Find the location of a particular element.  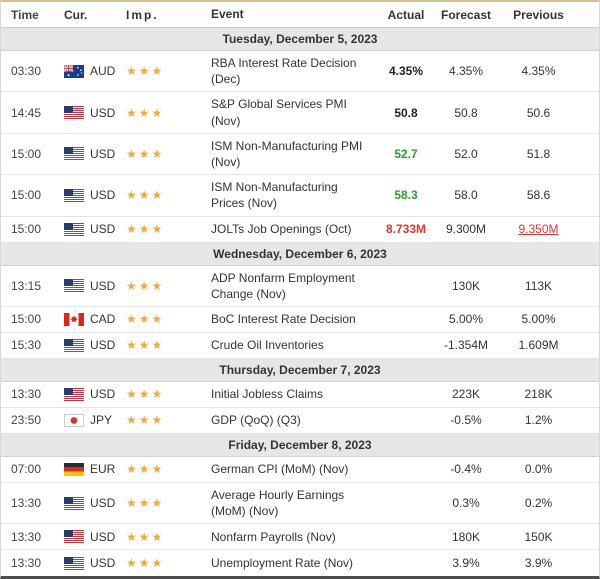

previous-value: 9.350M is located at coordinates (538, 229).